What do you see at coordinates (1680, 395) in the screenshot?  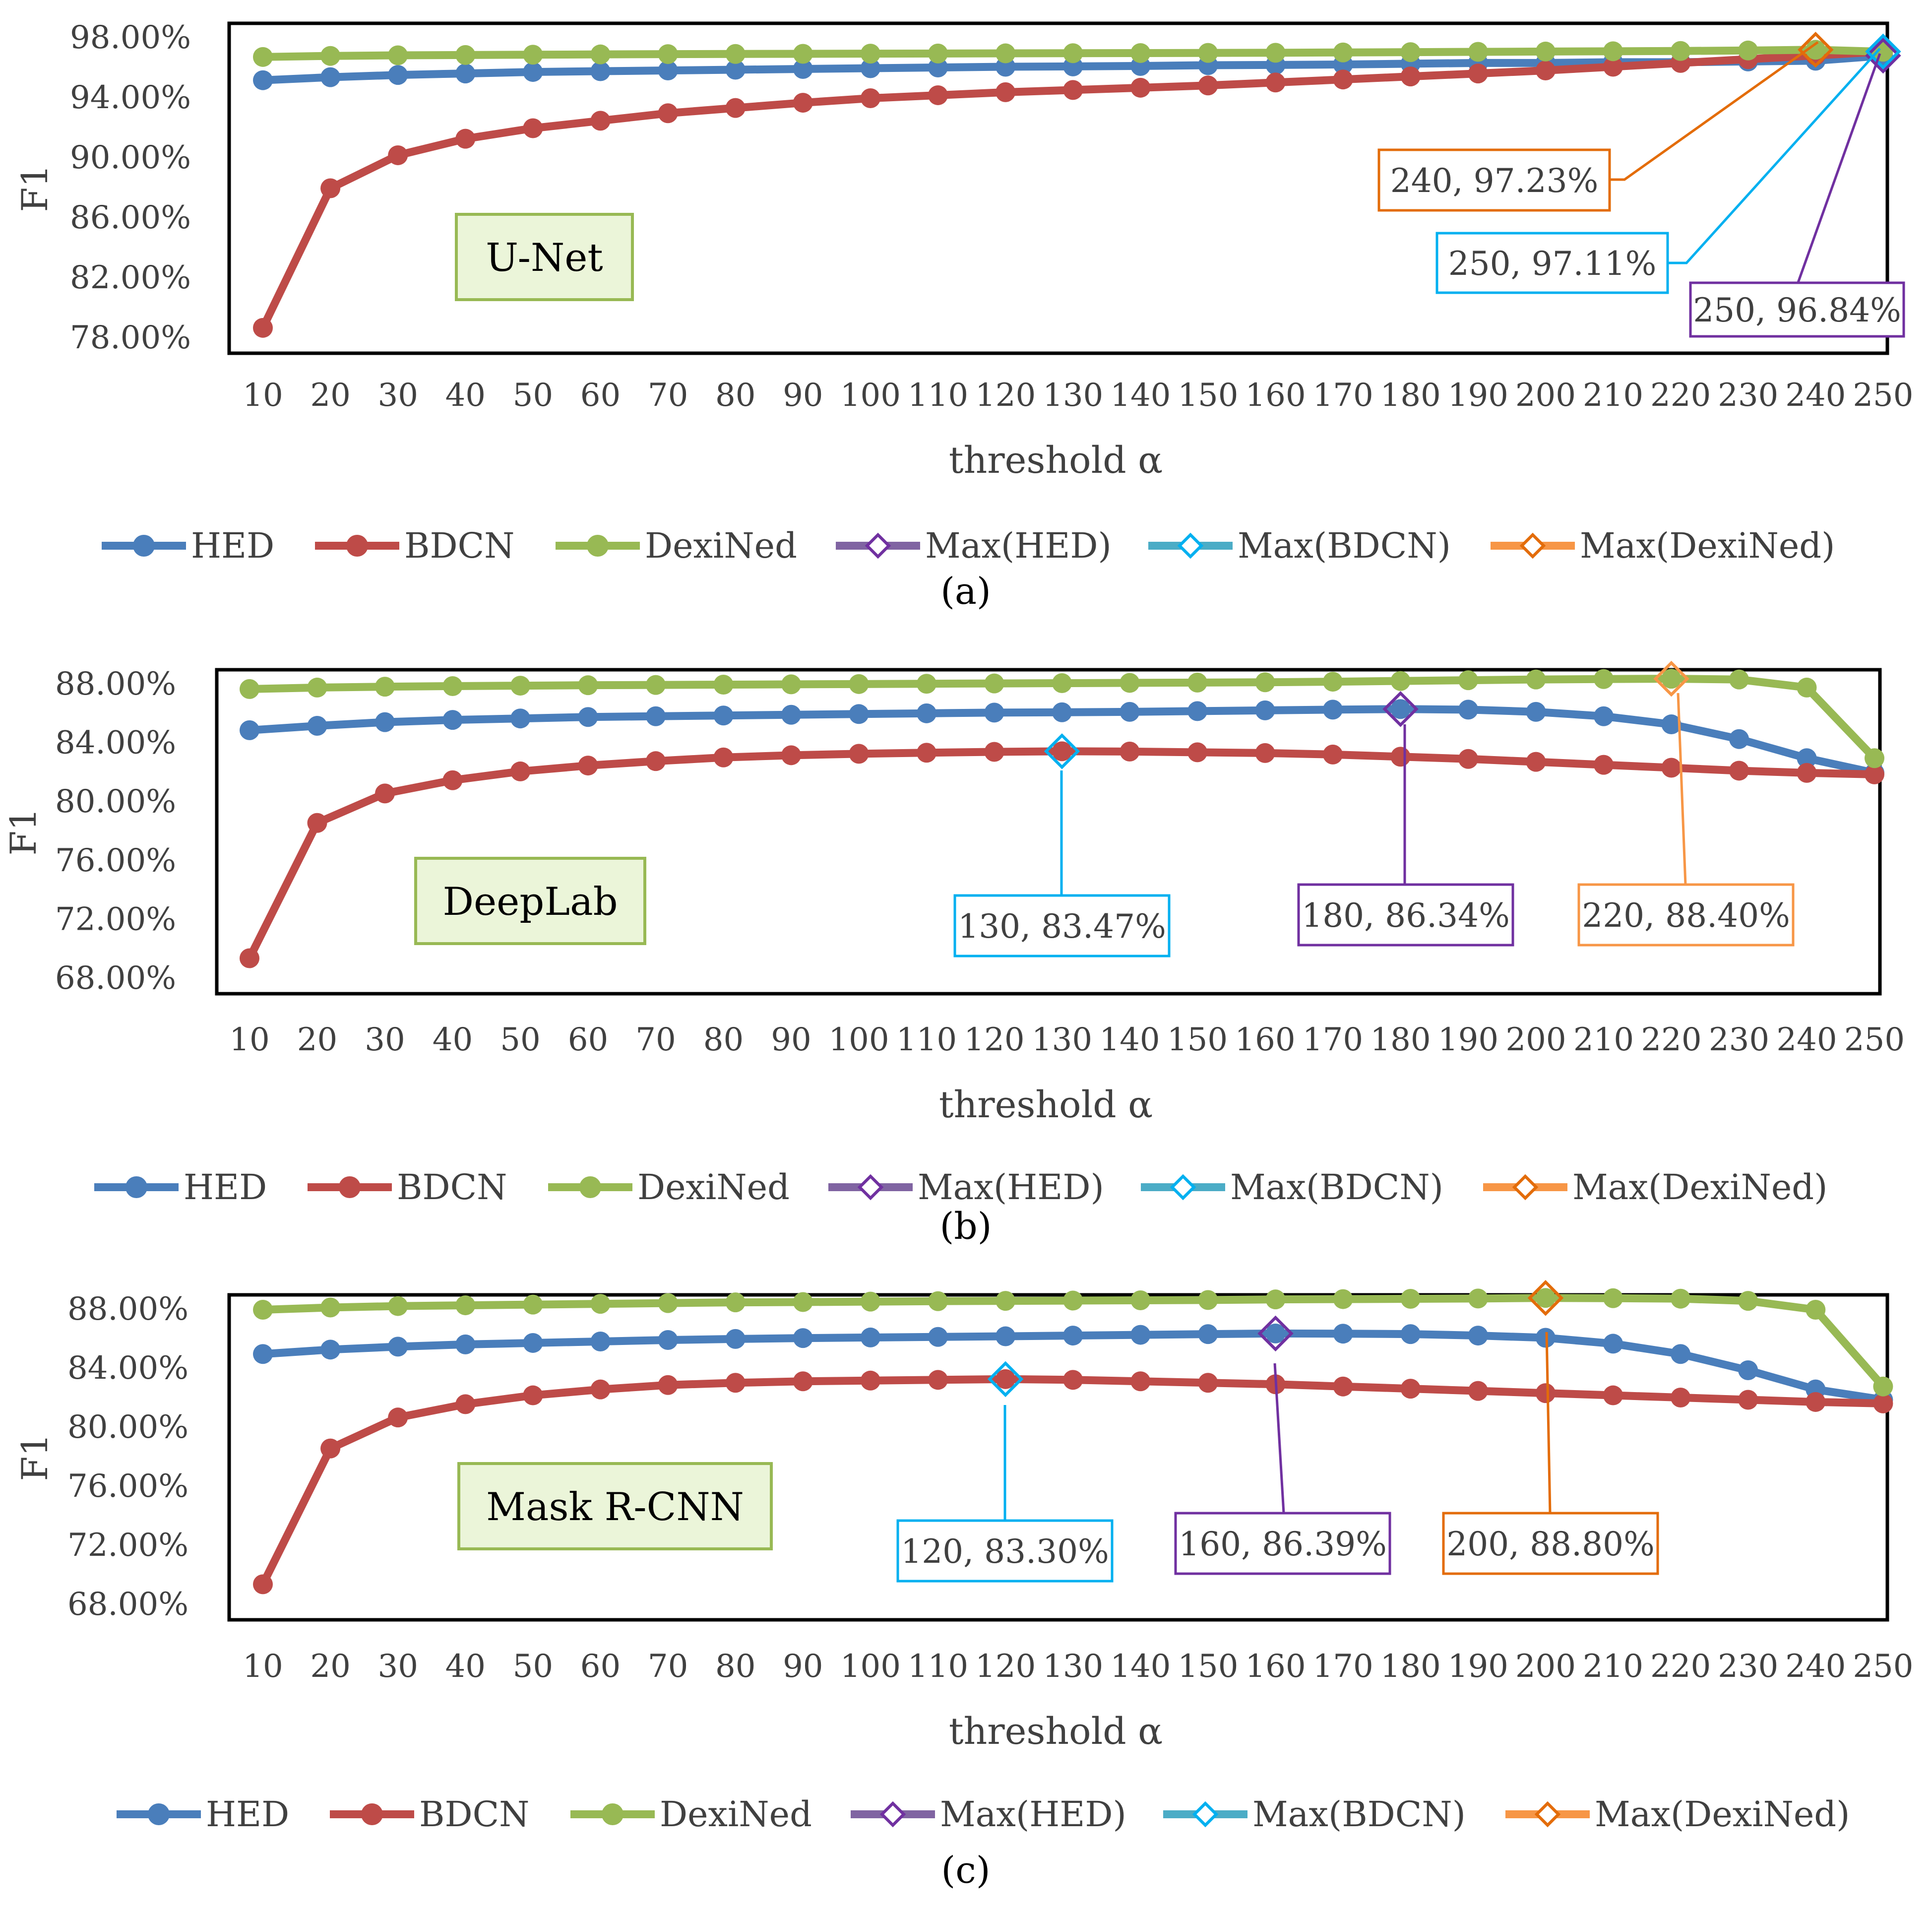 I see `x-tick-label: 220` at bounding box center [1680, 395].